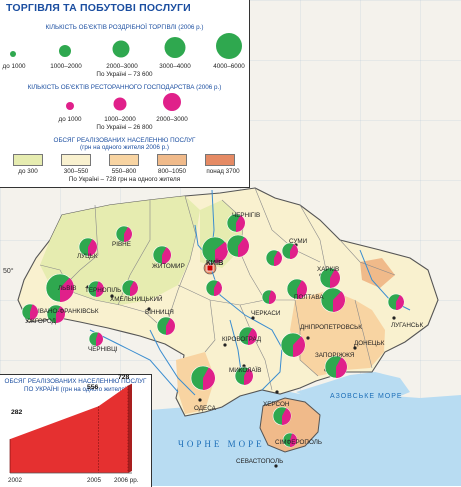 The width and height of the screenshot is (461, 487). Describe the element at coordinates (126, 480) in the screenshot. I see `x-tick-label: 2006 рр.` at that location.